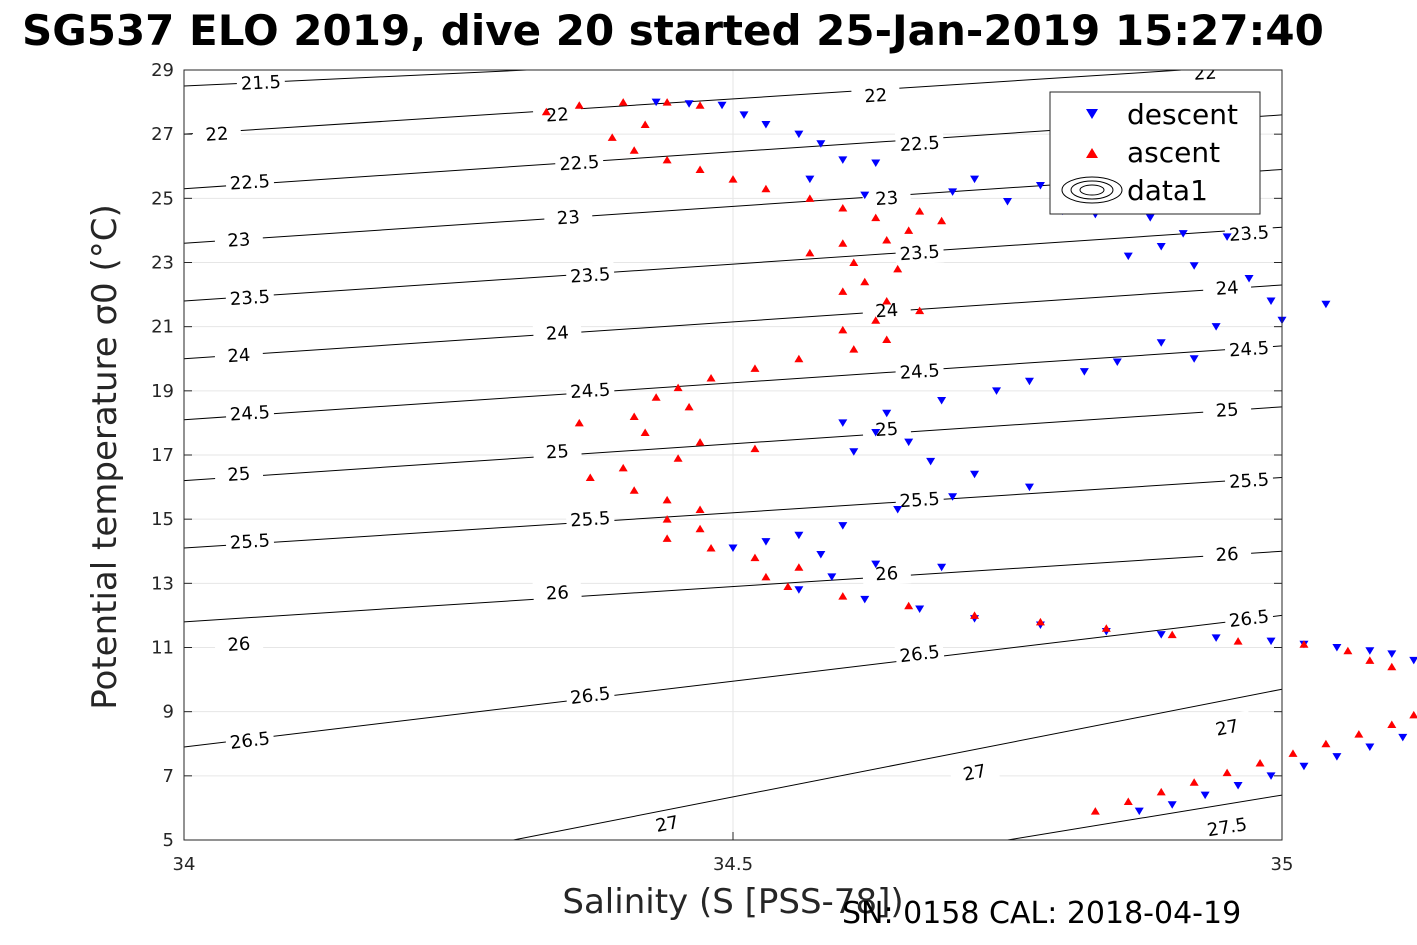 This screenshot has width=1417, height=945. What do you see at coordinates (568, 217) in the screenshot?
I see `contour-label-group: 23` at bounding box center [568, 217].